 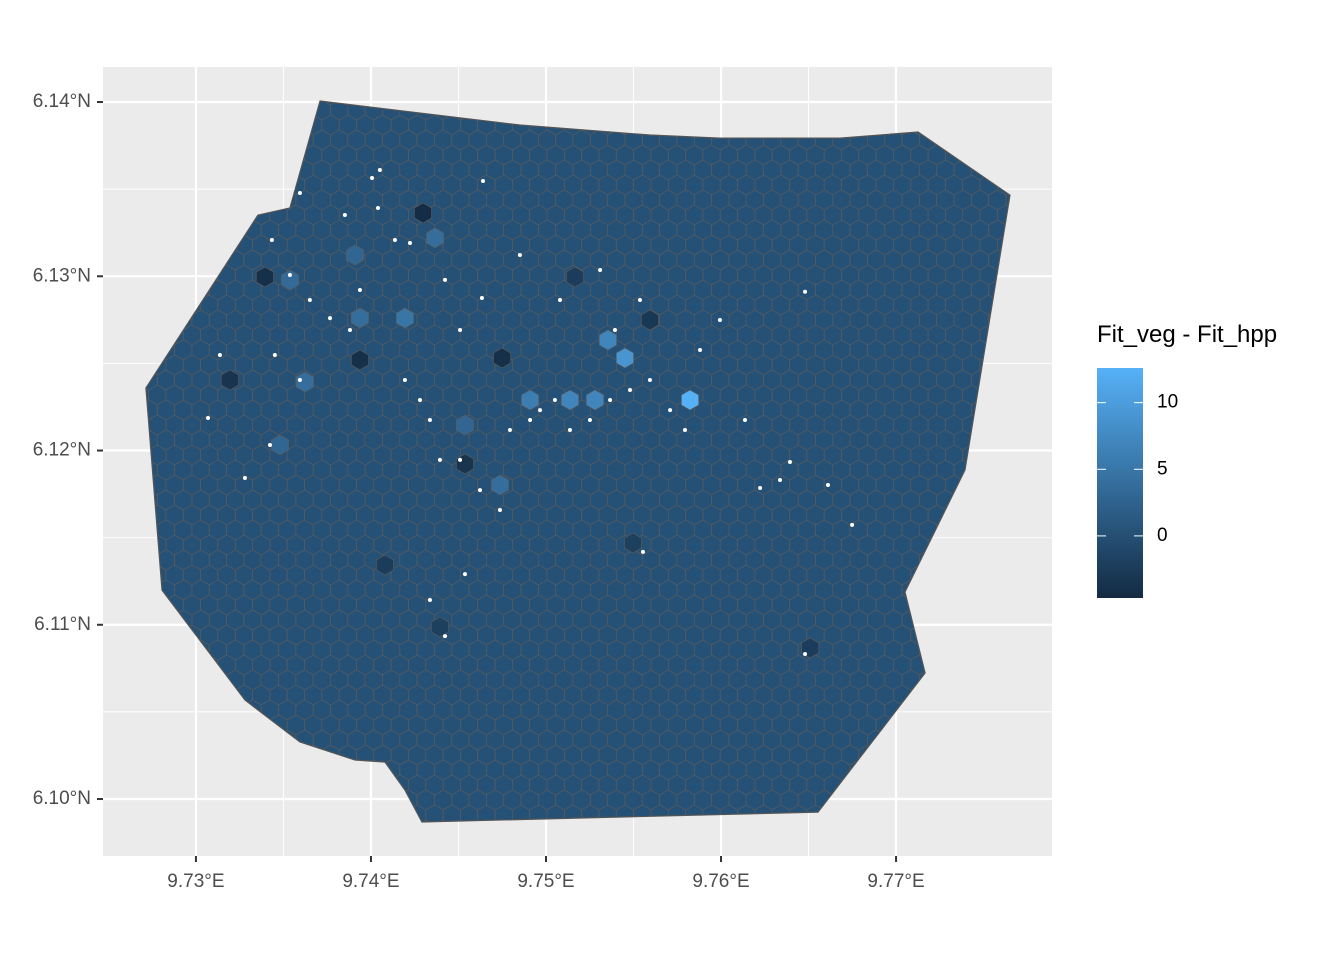 What do you see at coordinates (1187, 334) in the screenshot?
I see `legend-title: Fit_veg - Fit_hpp` at bounding box center [1187, 334].